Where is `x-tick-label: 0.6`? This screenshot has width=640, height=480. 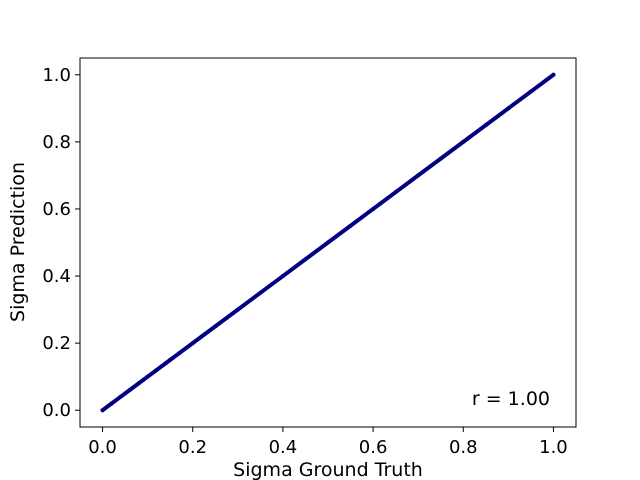 x-tick-label: 0.6 is located at coordinates (373, 447).